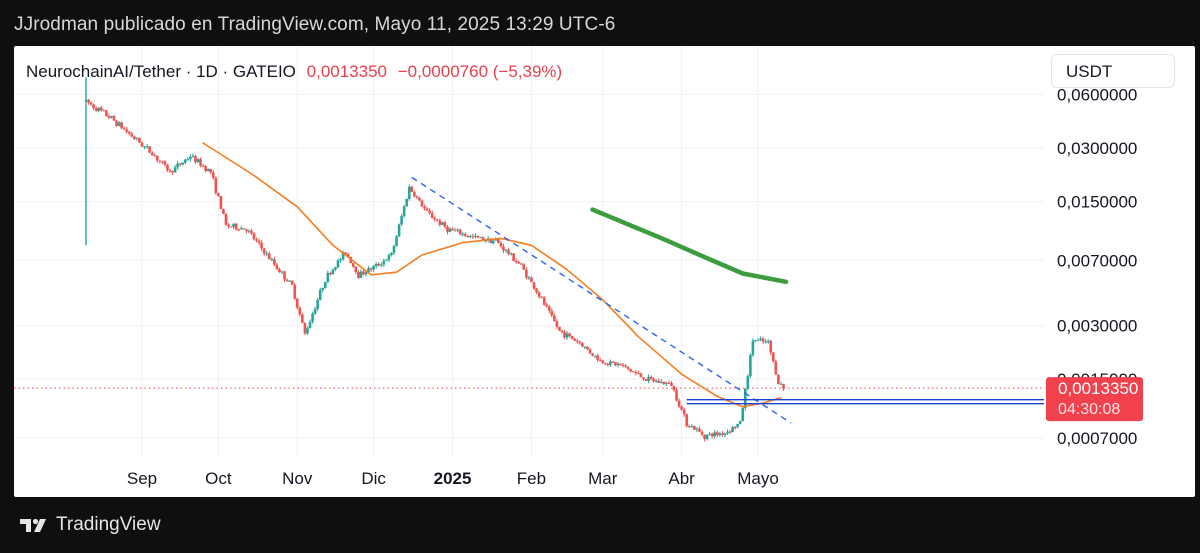 This screenshot has height=553, width=1200. I want to click on x-tick-label: Abr, so click(681, 478).